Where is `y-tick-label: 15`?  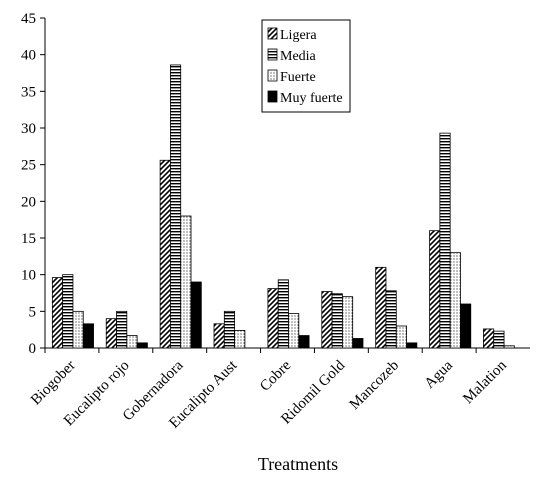
y-tick-label: 15 is located at coordinates (28, 239).